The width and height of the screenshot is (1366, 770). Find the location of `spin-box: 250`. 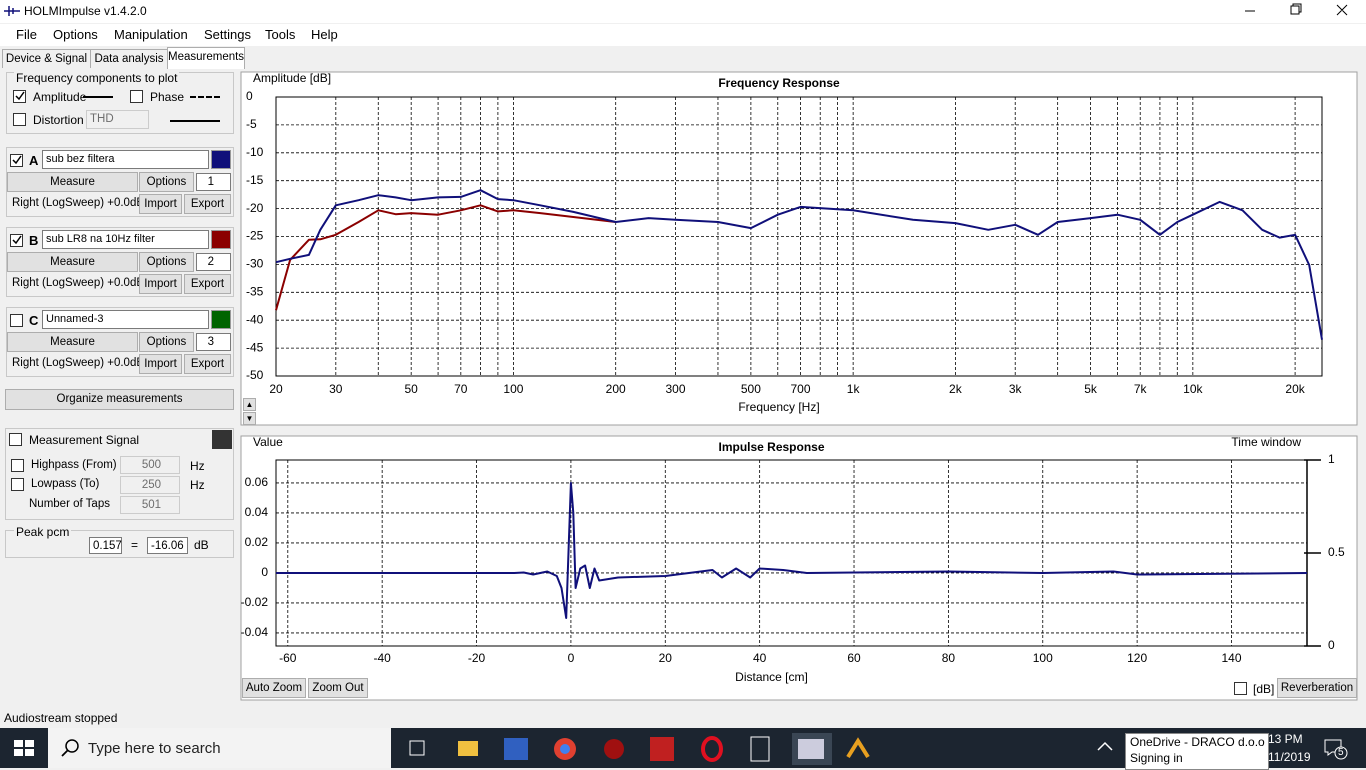

spin-box: 250 is located at coordinates (150, 485).